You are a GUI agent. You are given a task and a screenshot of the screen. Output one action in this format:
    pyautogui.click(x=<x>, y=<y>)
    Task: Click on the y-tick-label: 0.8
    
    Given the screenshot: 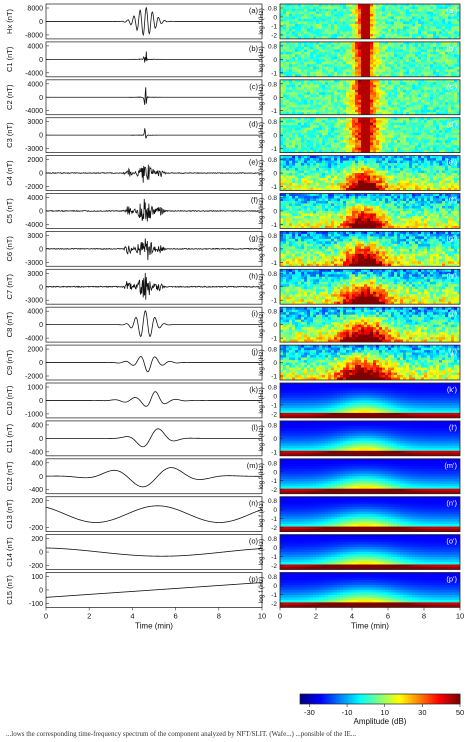 What is the action you would take?
    pyautogui.click(x=272, y=122)
    